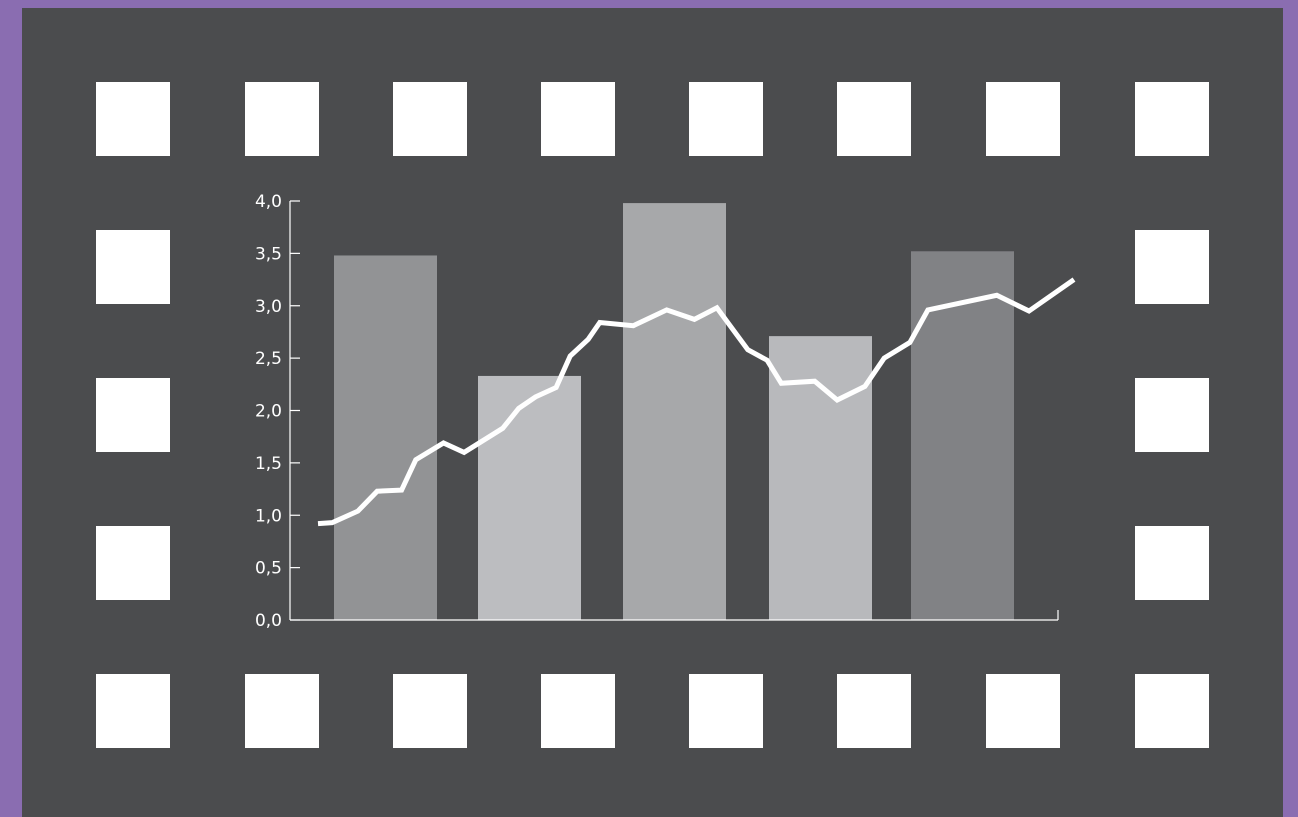  I want to click on y-tick-label: 2,5, so click(268, 359).